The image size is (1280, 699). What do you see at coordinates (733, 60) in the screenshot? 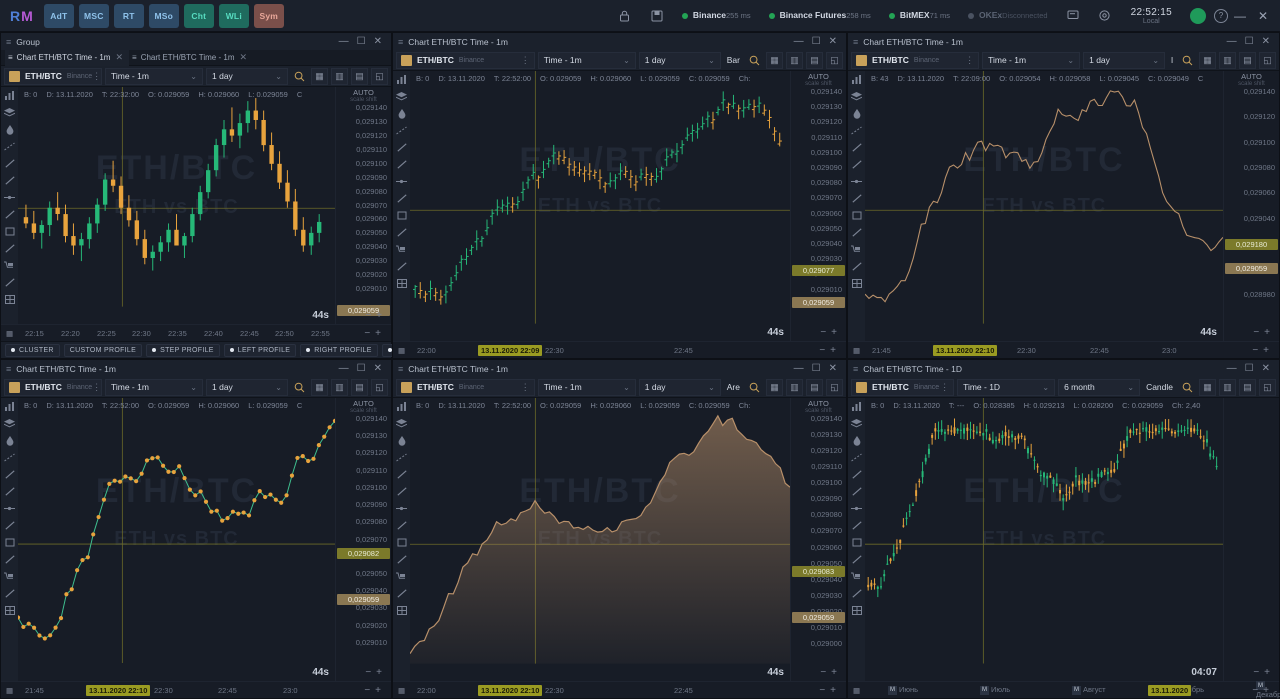
I see `chart-type-value: Bar` at bounding box center [733, 60].